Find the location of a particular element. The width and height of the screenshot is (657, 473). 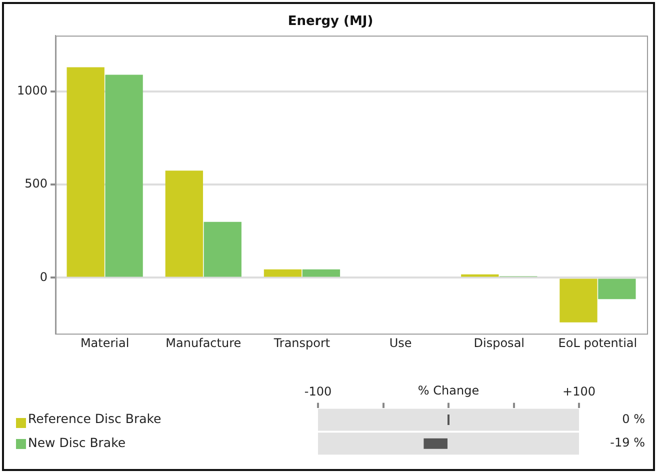

data-label: -19 % is located at coordinates (627, 443).